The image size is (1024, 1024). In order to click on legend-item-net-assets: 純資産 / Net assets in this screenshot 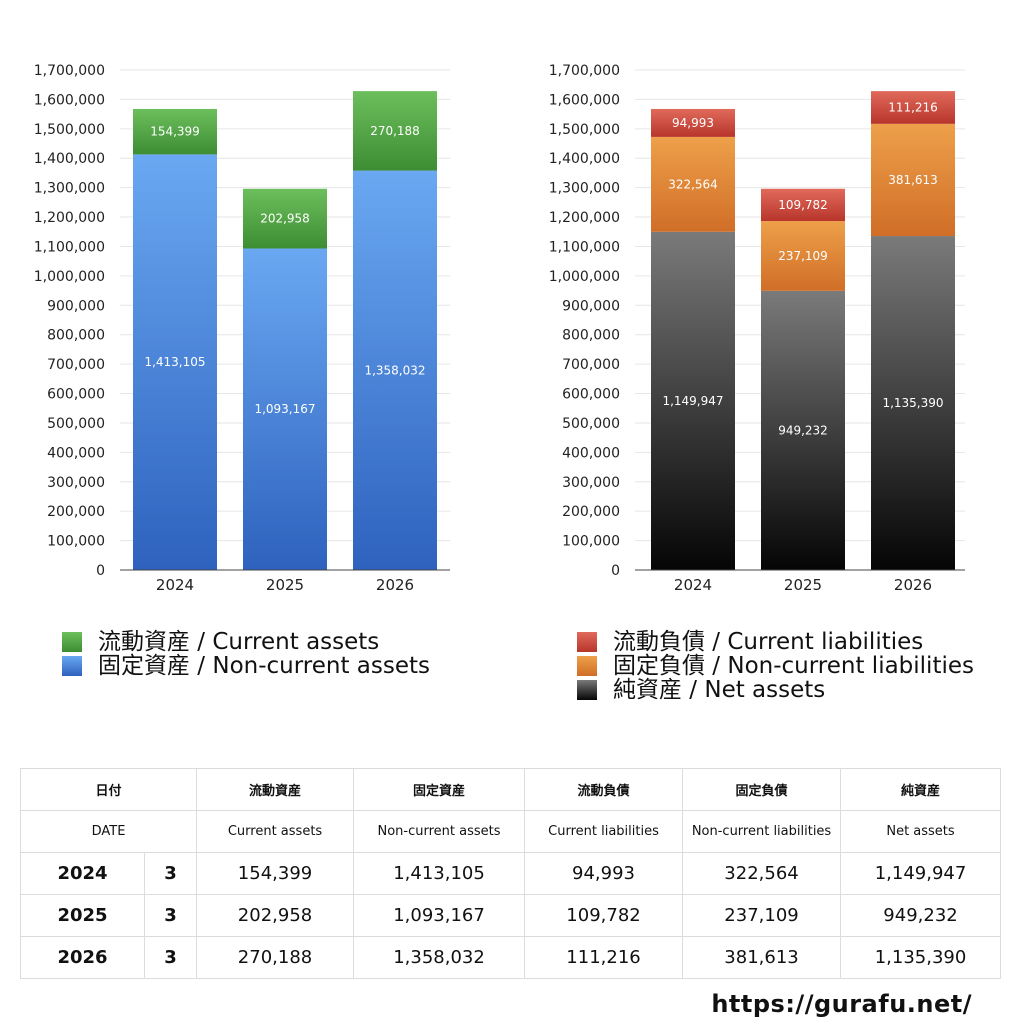, I will do `click(775, 690)`.